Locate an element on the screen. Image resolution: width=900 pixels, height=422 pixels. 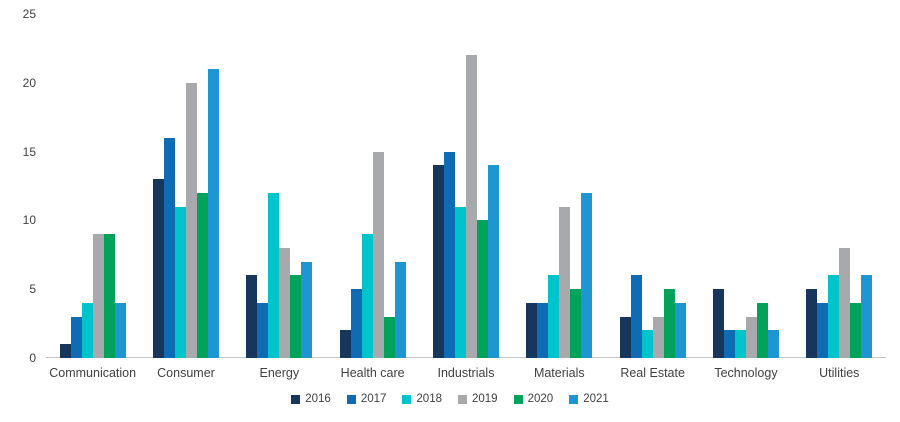
legend-label: 2016 is located at coordinates (318, 399).